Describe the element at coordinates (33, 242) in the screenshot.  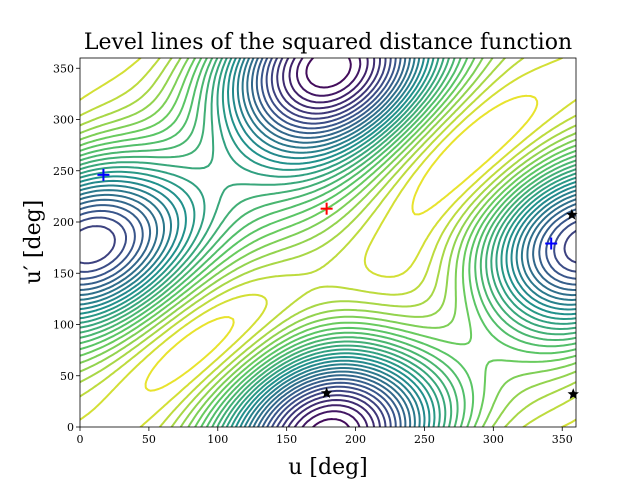
I see `y-axis-label: u′ [deg]` at that location.